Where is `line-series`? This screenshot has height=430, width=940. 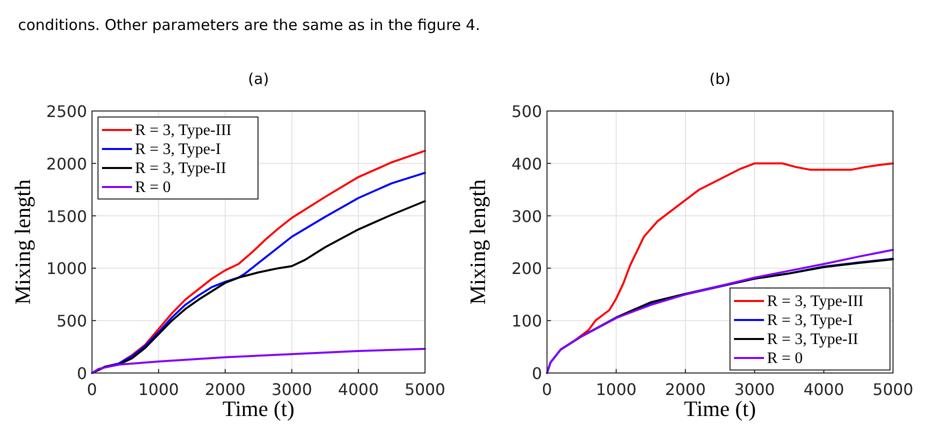 line-series is located at coordinates (258, 361).